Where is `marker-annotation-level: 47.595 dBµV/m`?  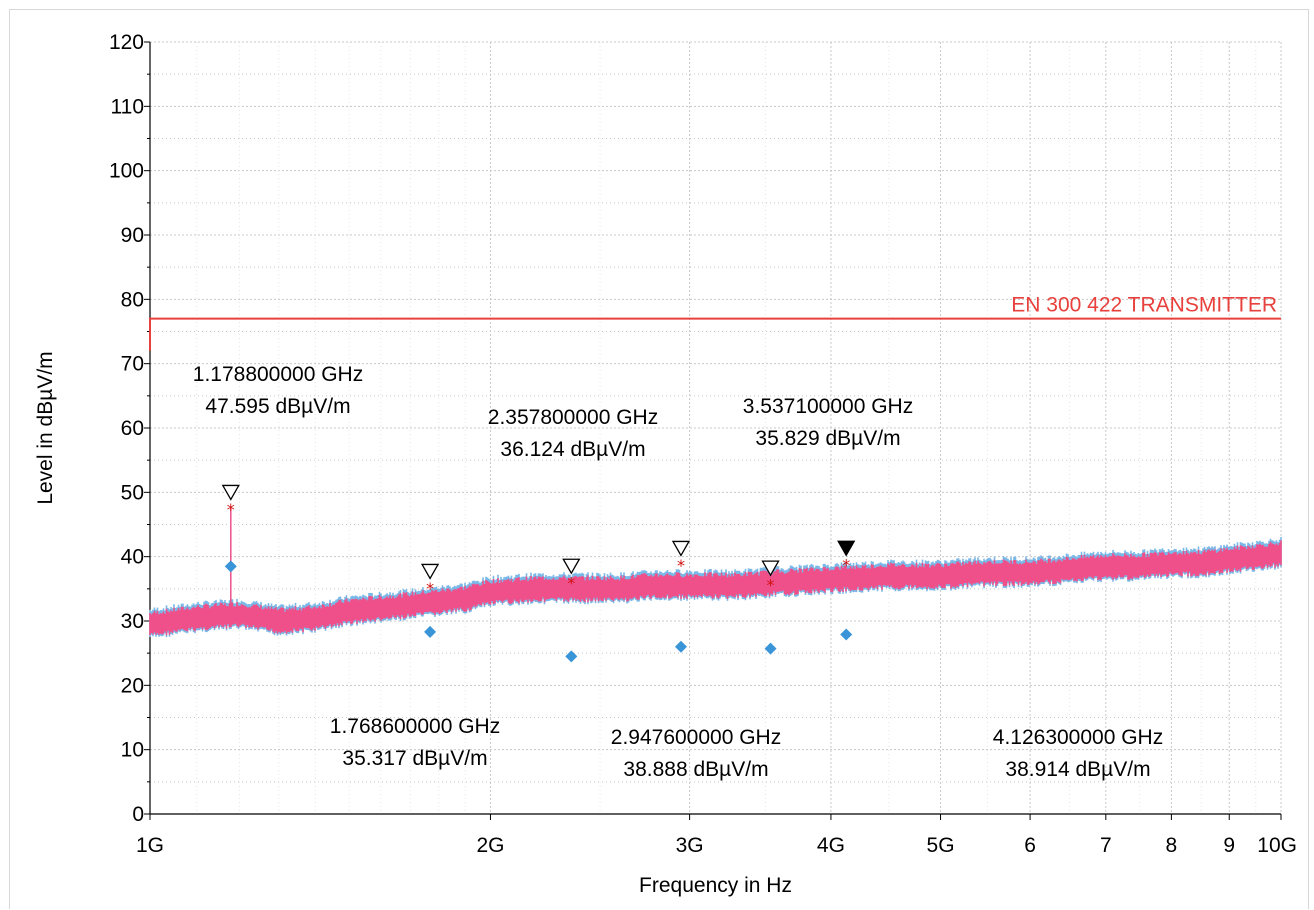
marker-annotation-level: 47.595 dBµV/m is located at coordinates (277, 406).